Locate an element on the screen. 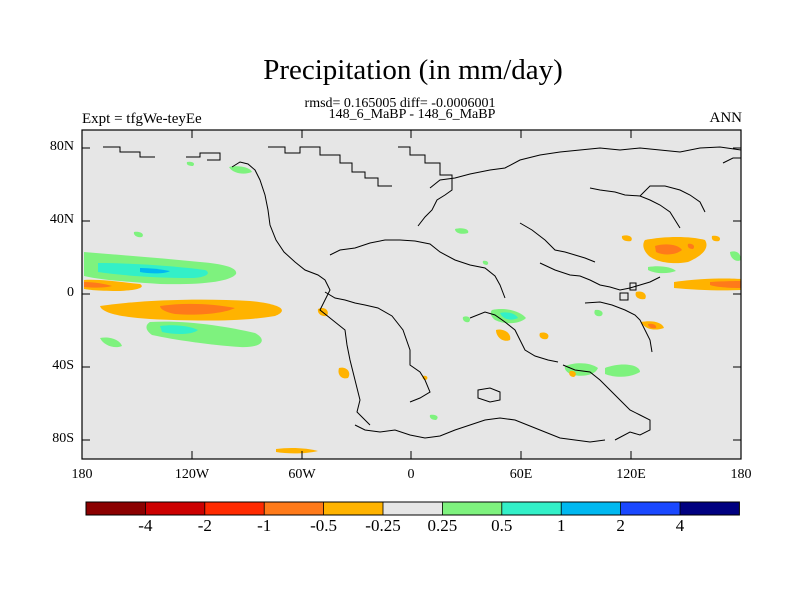 Image resolution: width=800 pixels, height=600 pixels. negative-patch-south-atlantic is located at coordinates (344, 373).